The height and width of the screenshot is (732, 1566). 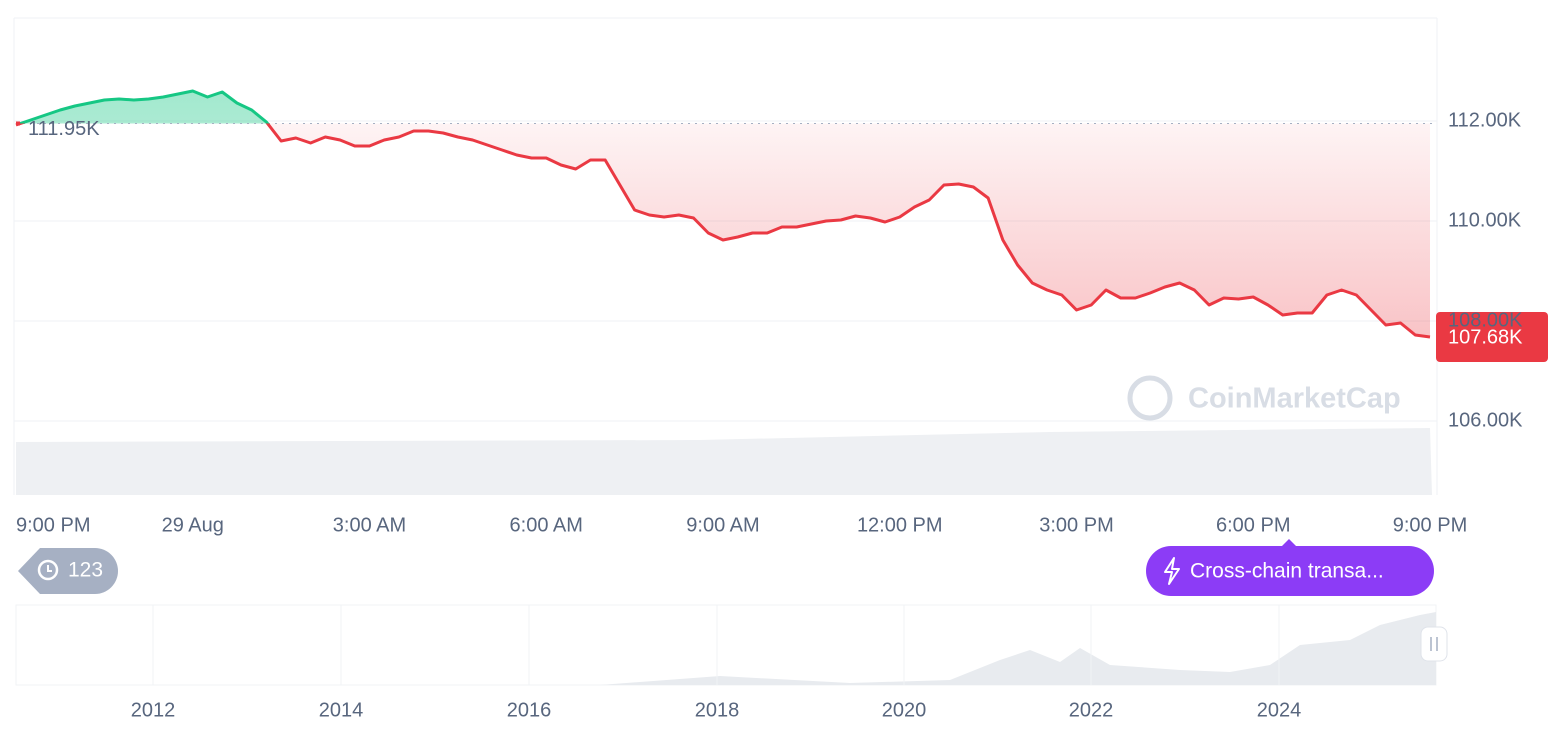 What do you see at coordinates (722, 525) in the screenshot?
I see `x-tick-label: 9:00 AM` at bounding box center [722, 525].